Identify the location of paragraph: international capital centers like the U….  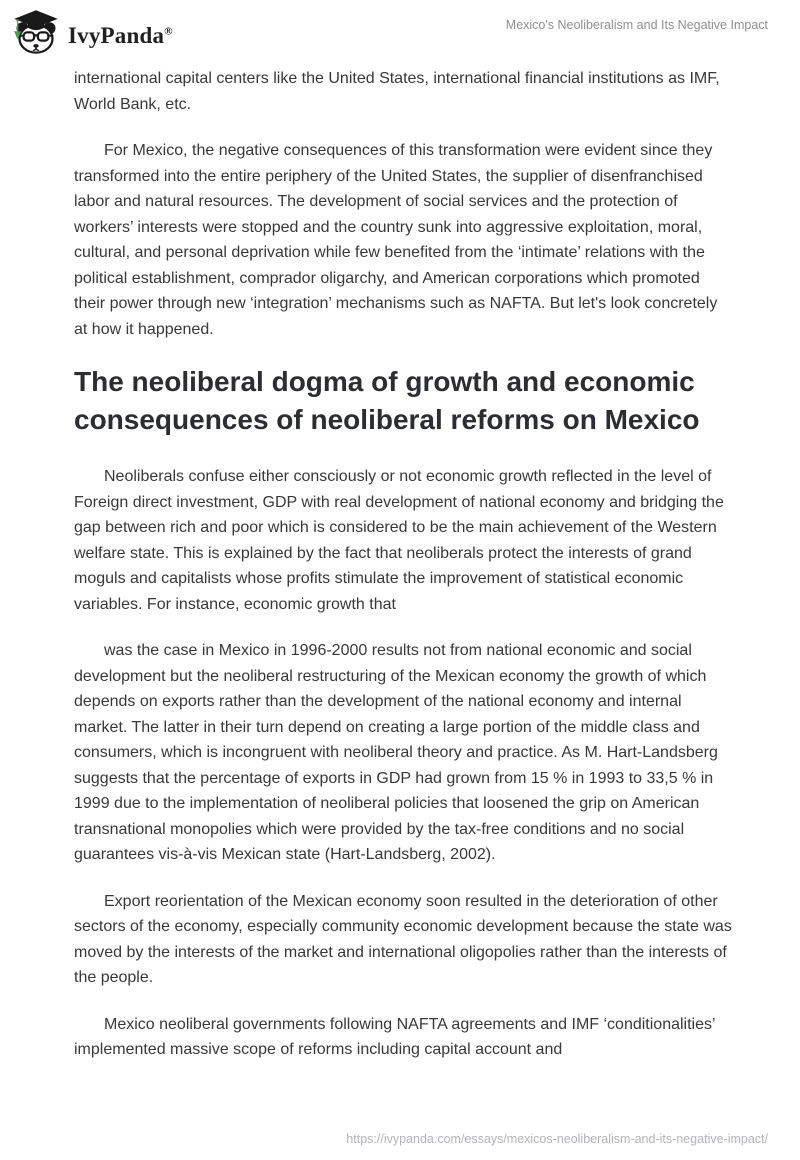
(397, 91).